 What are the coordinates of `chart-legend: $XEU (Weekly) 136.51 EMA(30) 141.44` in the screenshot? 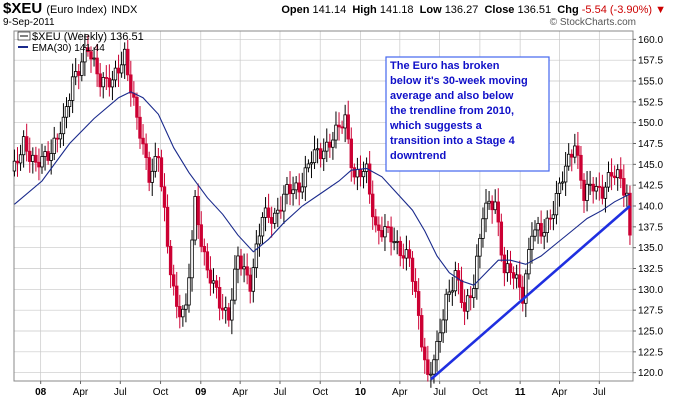 It's located at (80, 42).